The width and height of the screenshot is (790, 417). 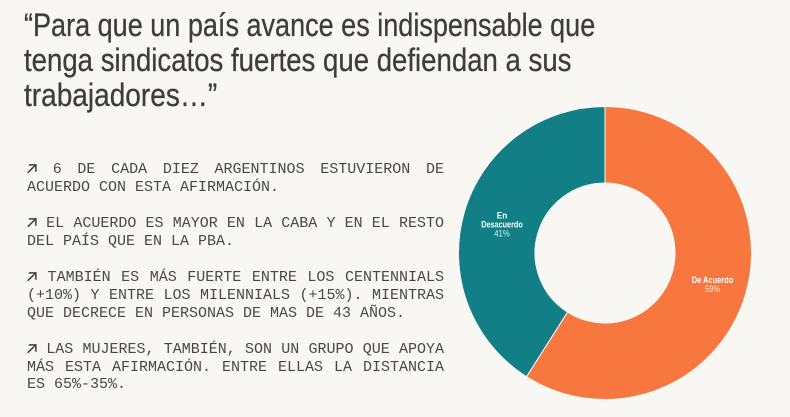 What do you see at coordinates (712, 289) in the screenshot?
I see `svg-text: 59%` at bounding box center [712, 289].